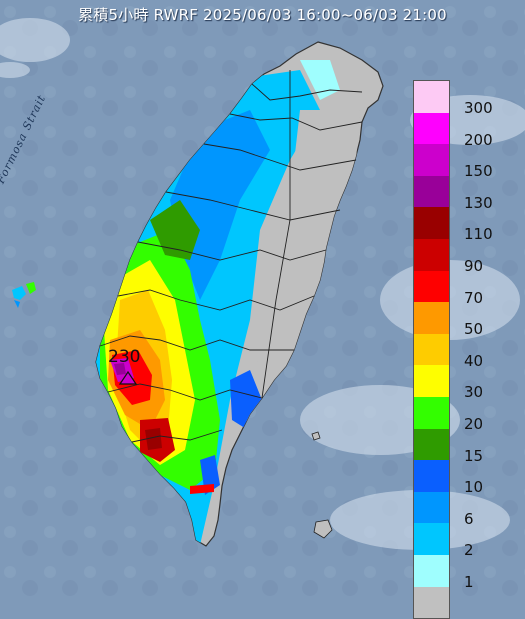 The height and width of the screenshot is (619, 525). What do you see at coordinates (474, 360) in the screenshot?
I see `legend-label: 40` at bounding box center [474, 360].